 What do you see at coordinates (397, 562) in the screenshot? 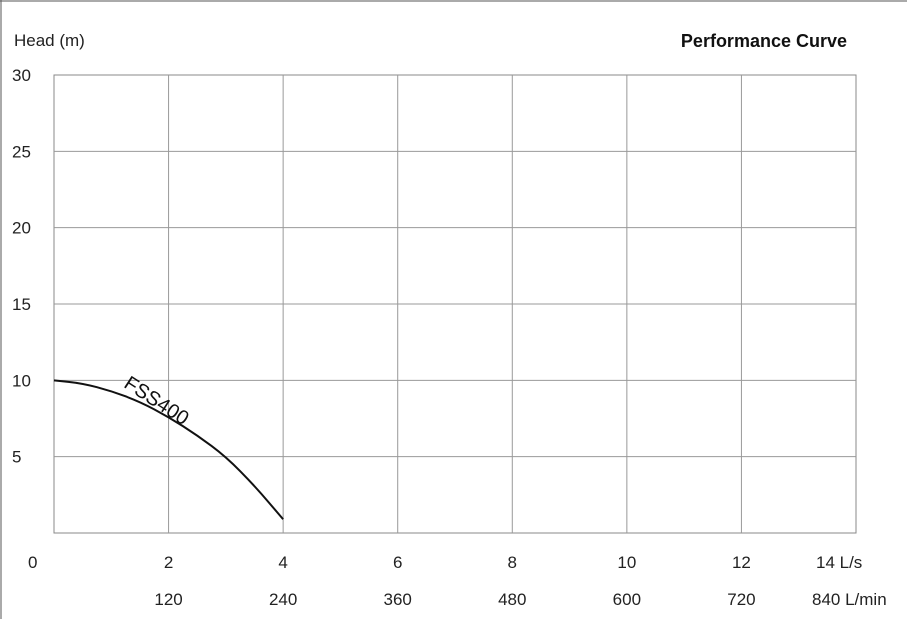
I see `x-tick-label-lps: 6` at bounding box center [397, 562].